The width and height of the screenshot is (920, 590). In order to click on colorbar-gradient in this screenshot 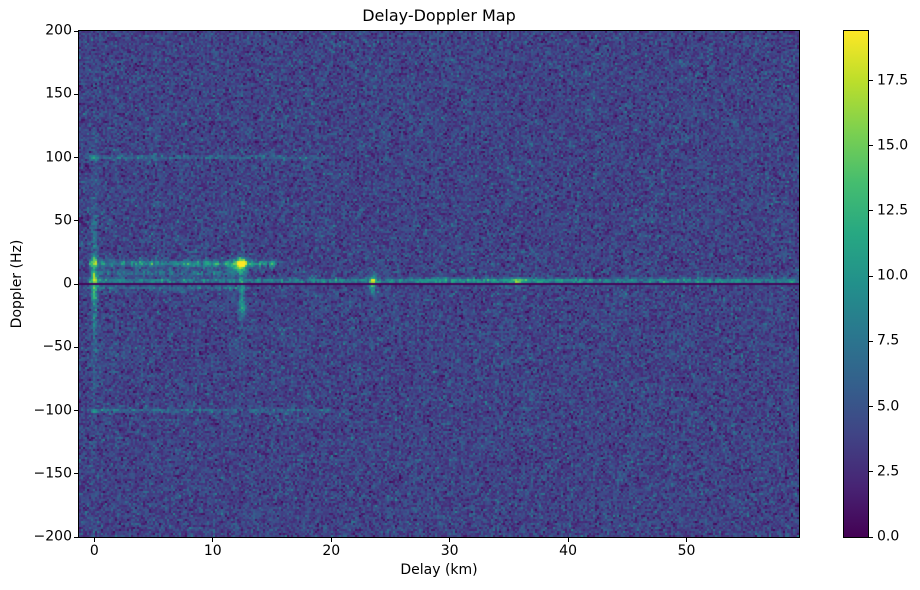, I will do `click(856, 284)`.